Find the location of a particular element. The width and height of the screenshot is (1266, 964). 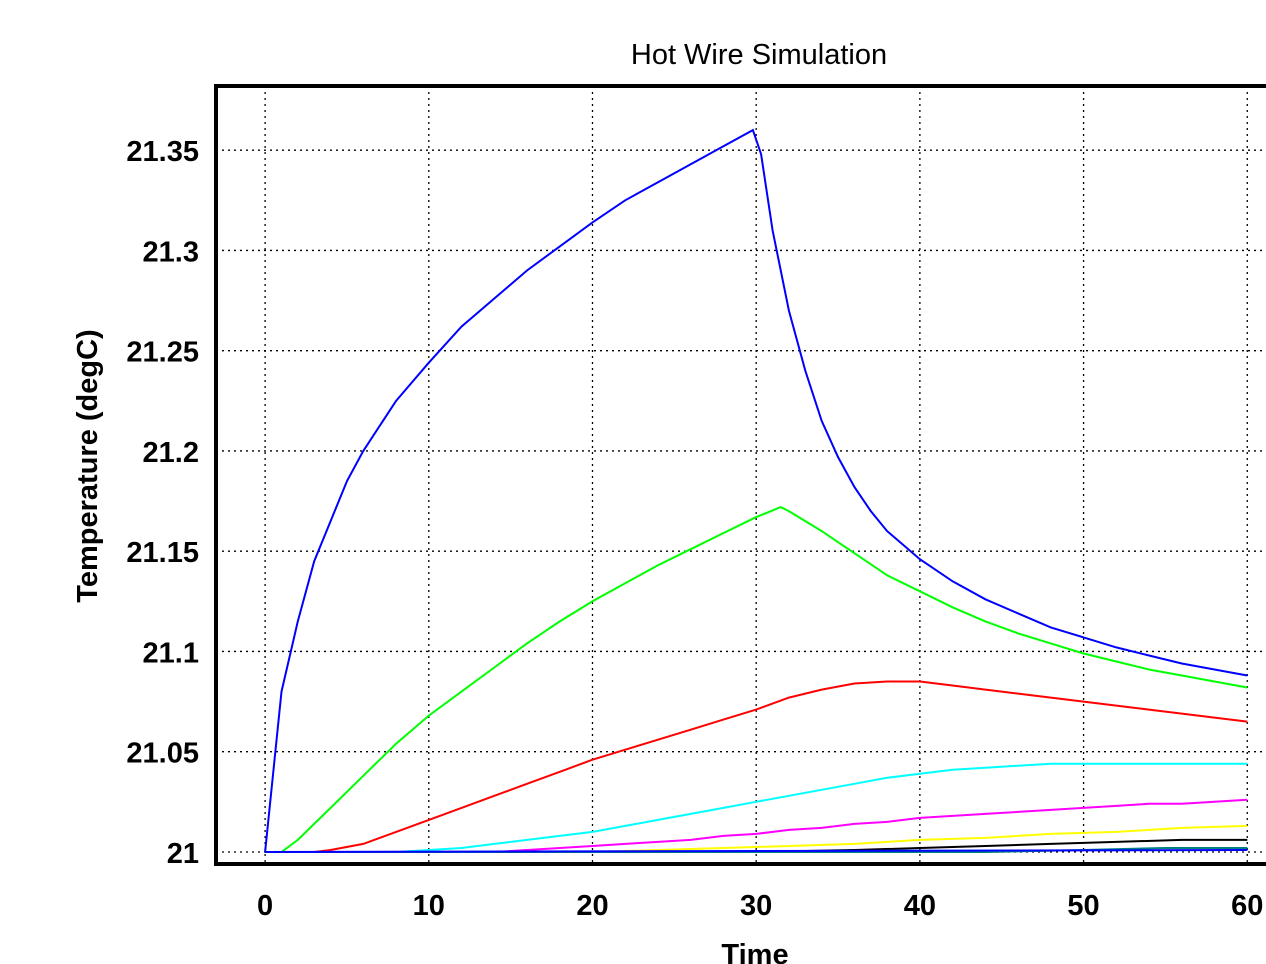

x-tick-label: 30 is located at coordinates (756, 906).